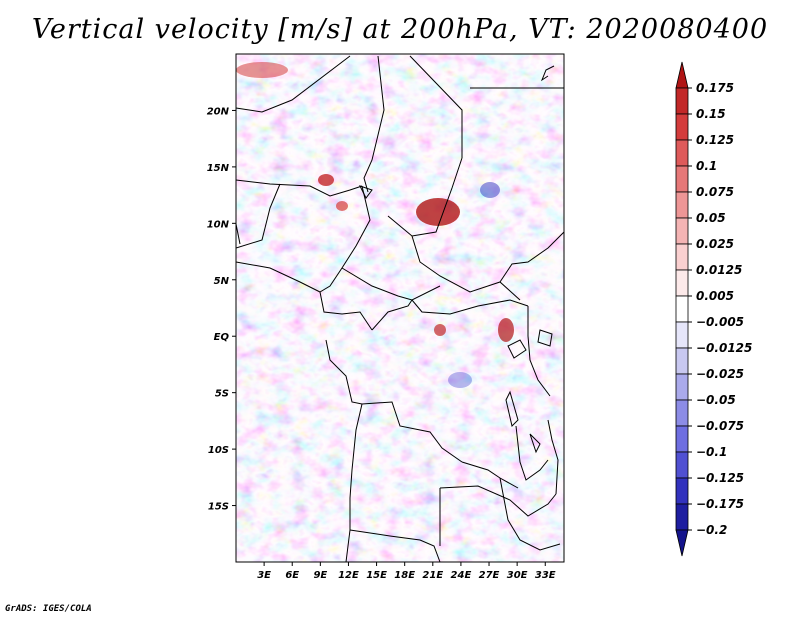  Describe the element at coordinates (715, 88) in the screenshot. I see `colorbar-label: 0.175` at that location.